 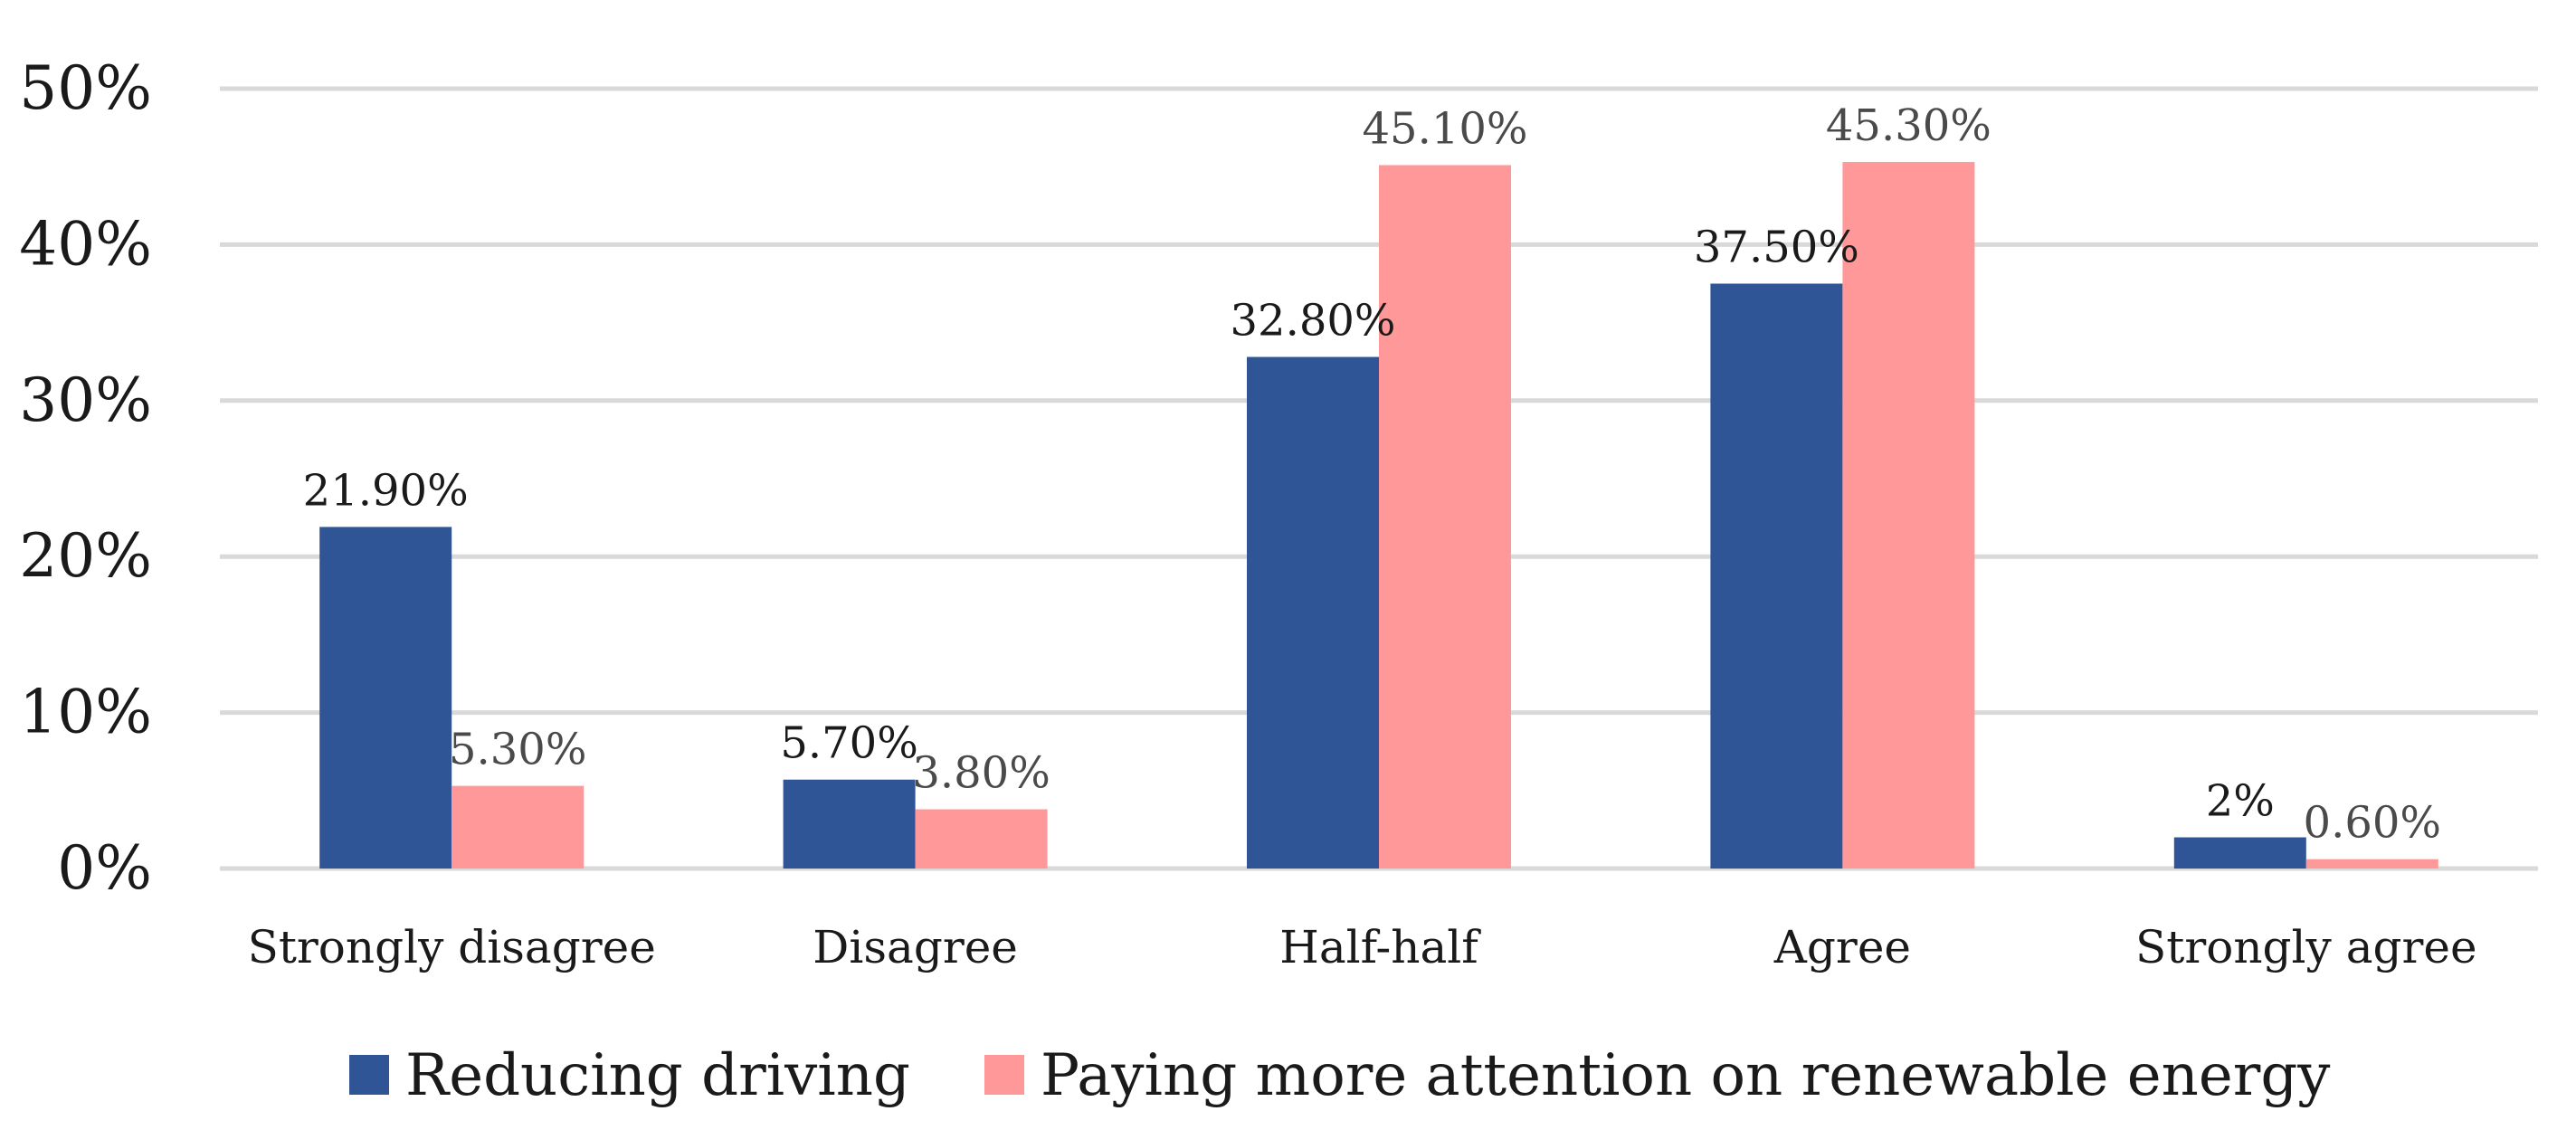 I want to click on x-category-label: Strongly disagree, so click(x=452, y=947).